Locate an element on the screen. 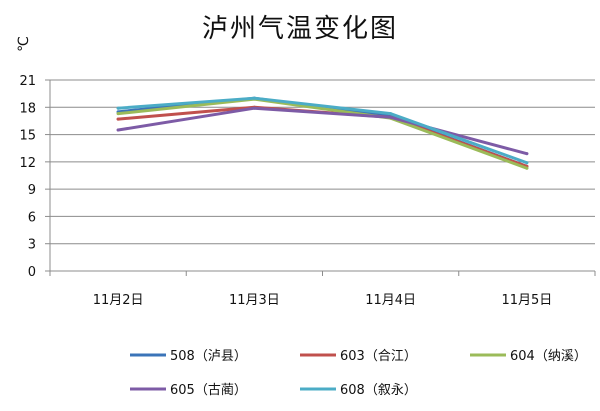  legend-label: 603（合江） is located at coordinates (378, 356).